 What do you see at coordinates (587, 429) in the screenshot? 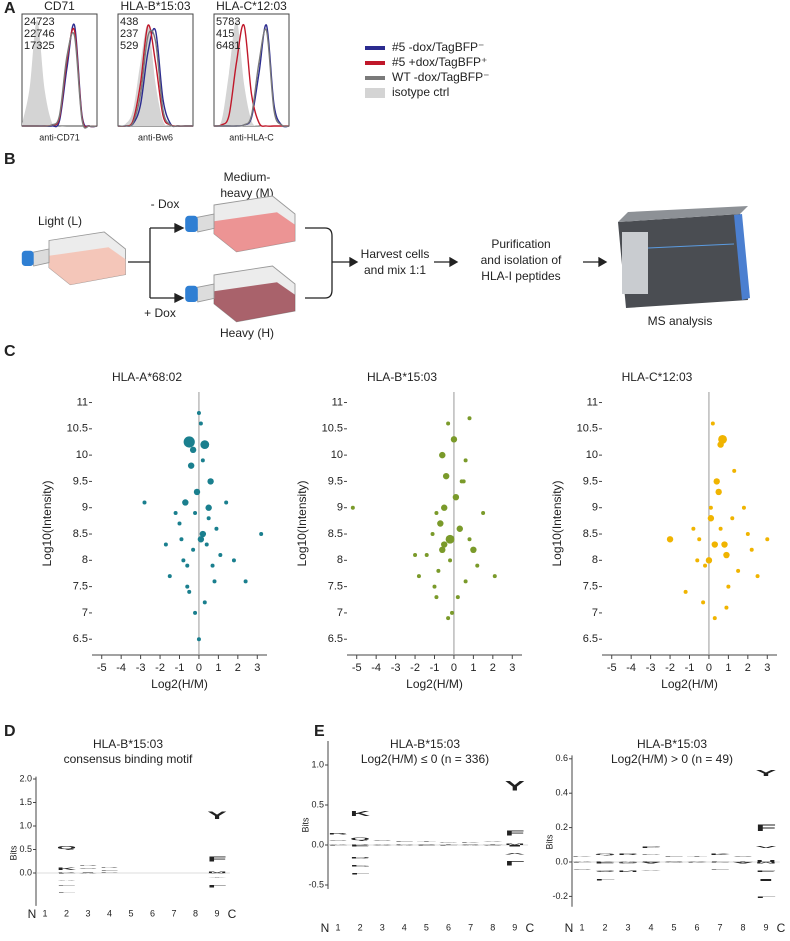
I see `y-tick-label: 10.5` at bounding box center [587, 429].